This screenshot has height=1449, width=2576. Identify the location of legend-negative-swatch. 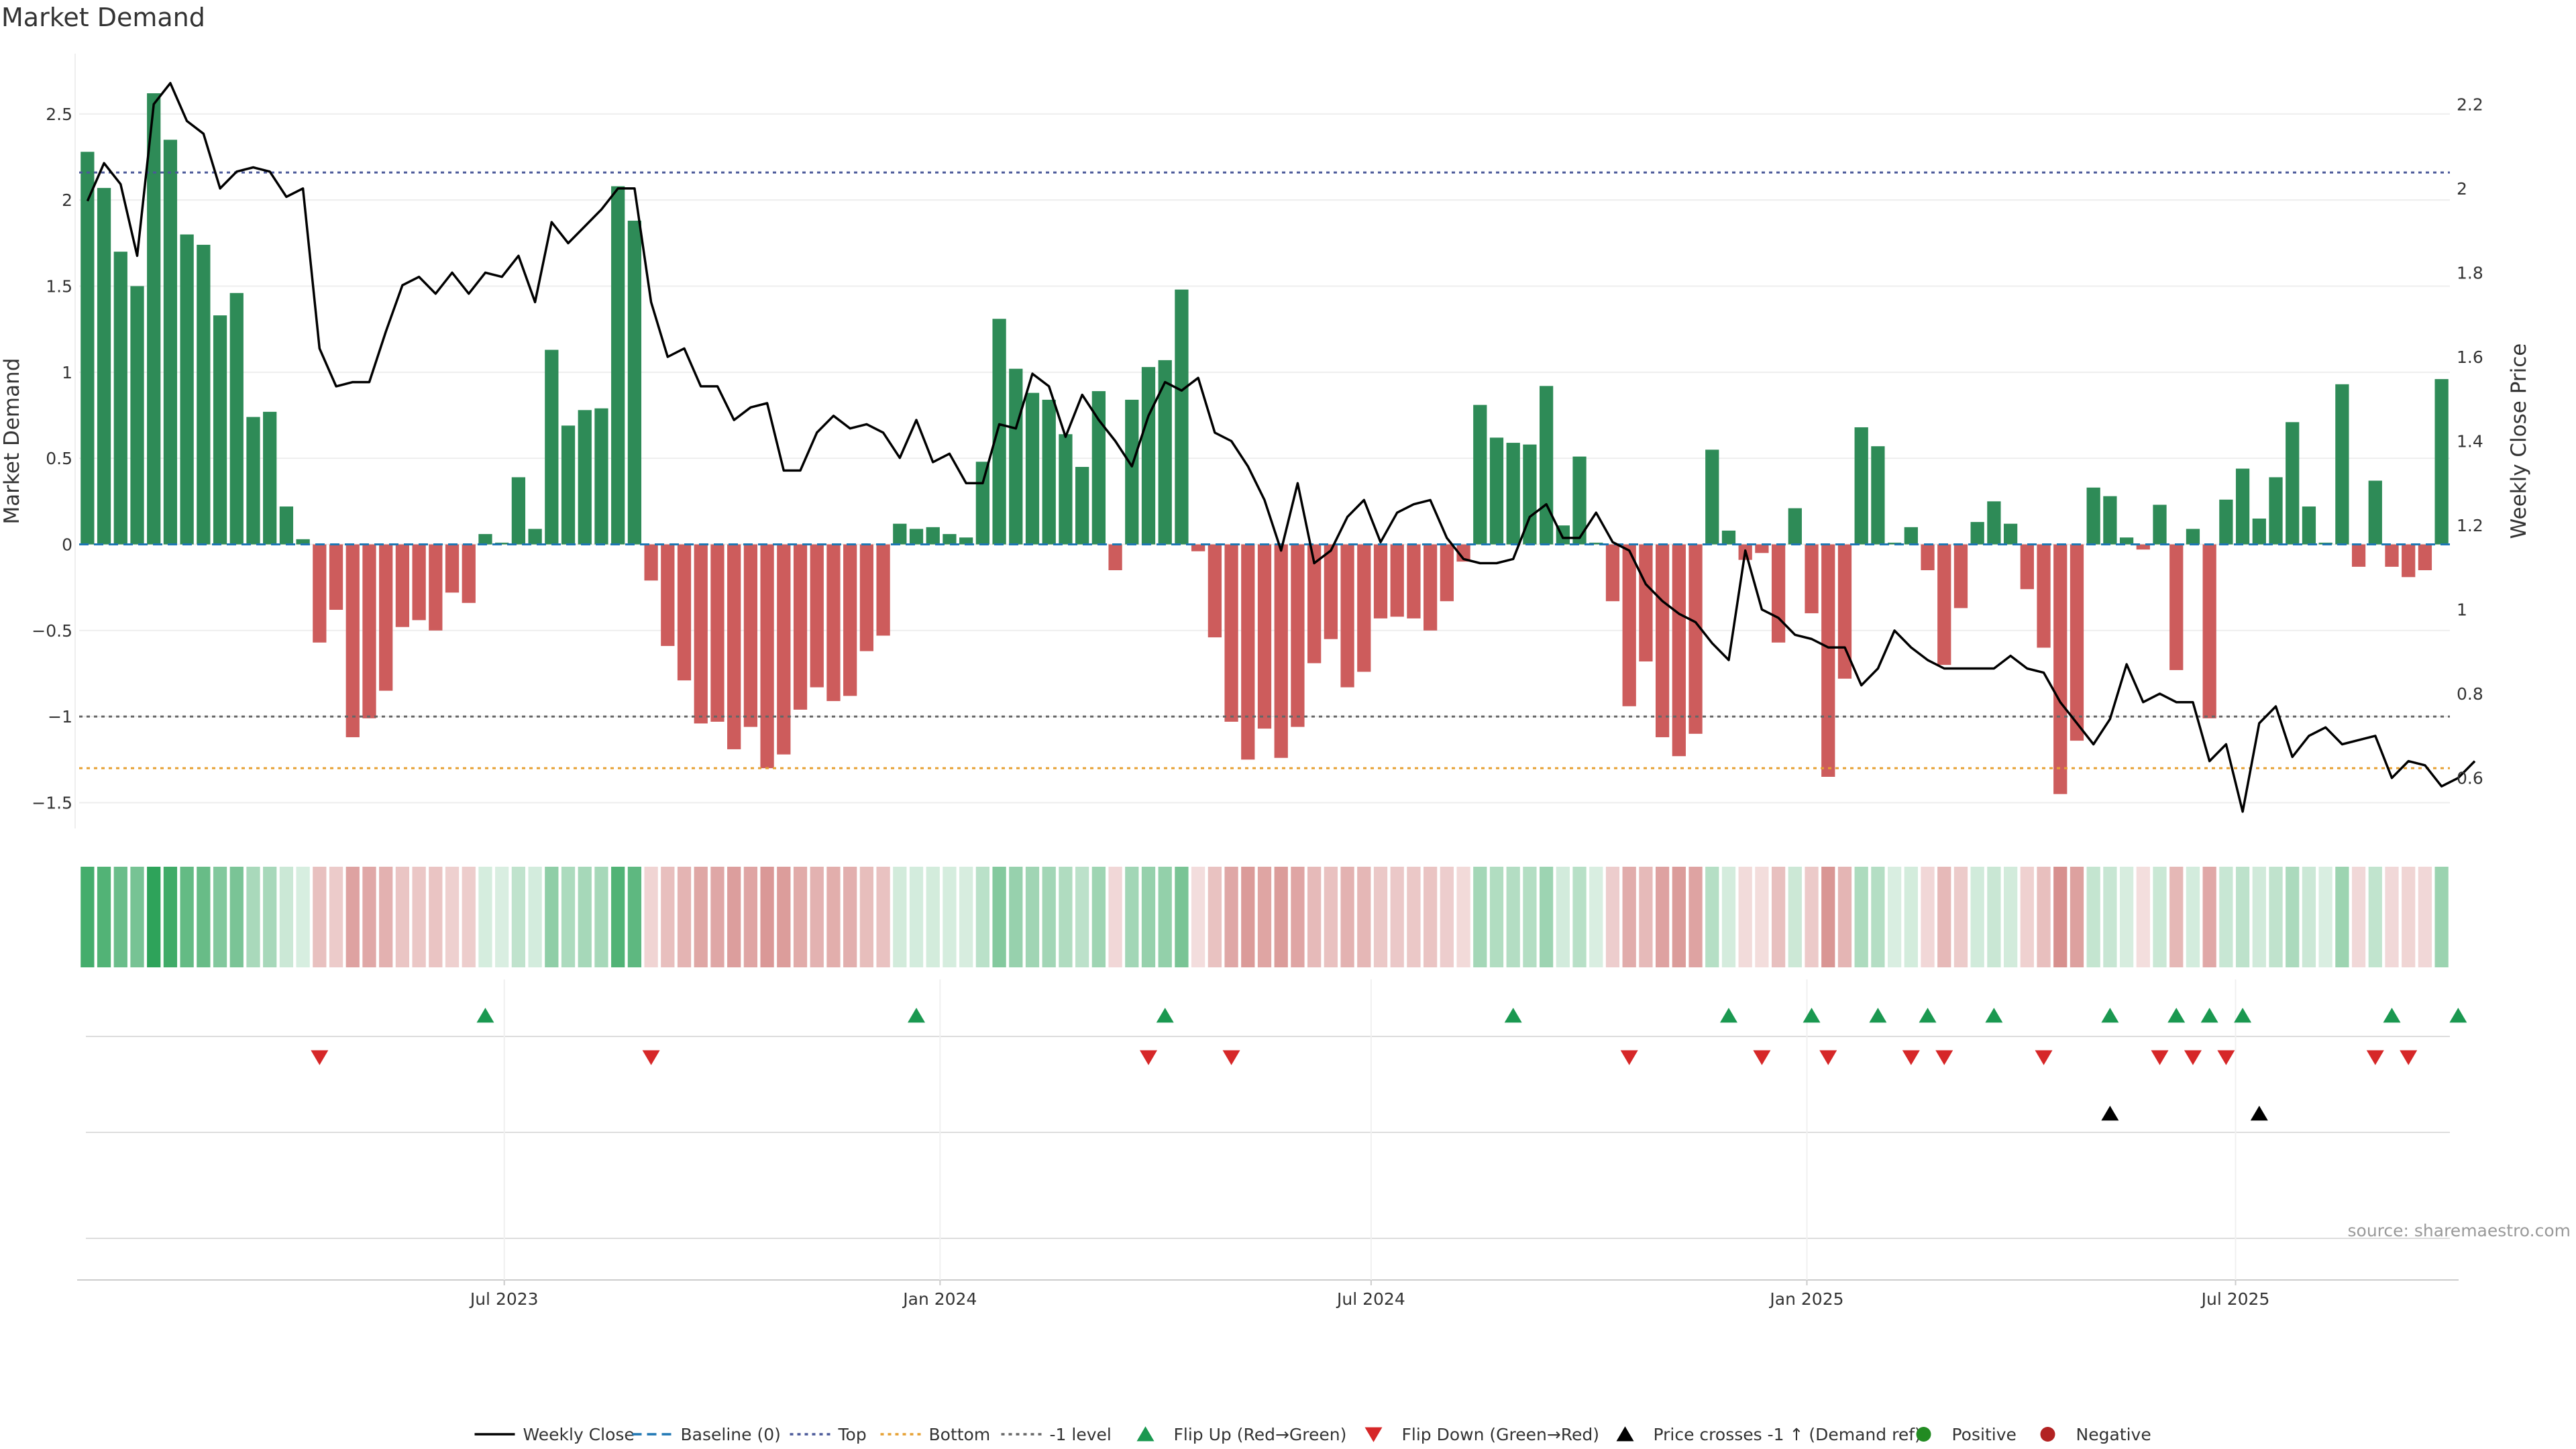
(2047, 1434).